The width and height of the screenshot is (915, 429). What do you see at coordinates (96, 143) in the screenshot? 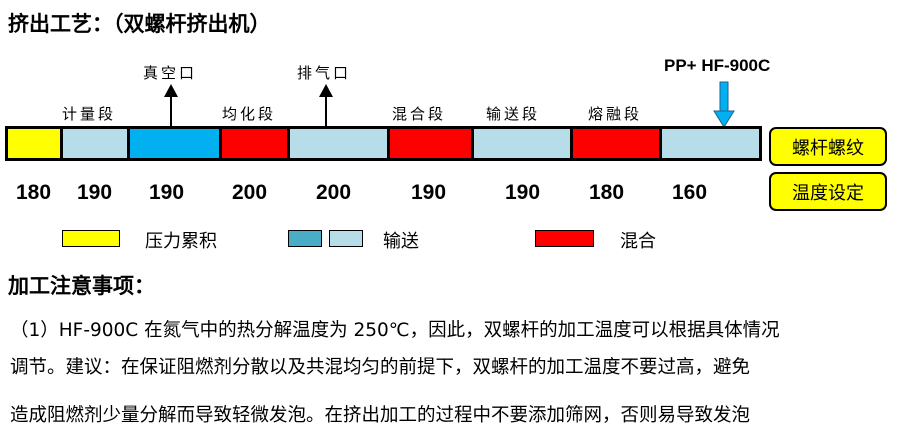
I see `zone-metering` at bounding box center [96, 143].